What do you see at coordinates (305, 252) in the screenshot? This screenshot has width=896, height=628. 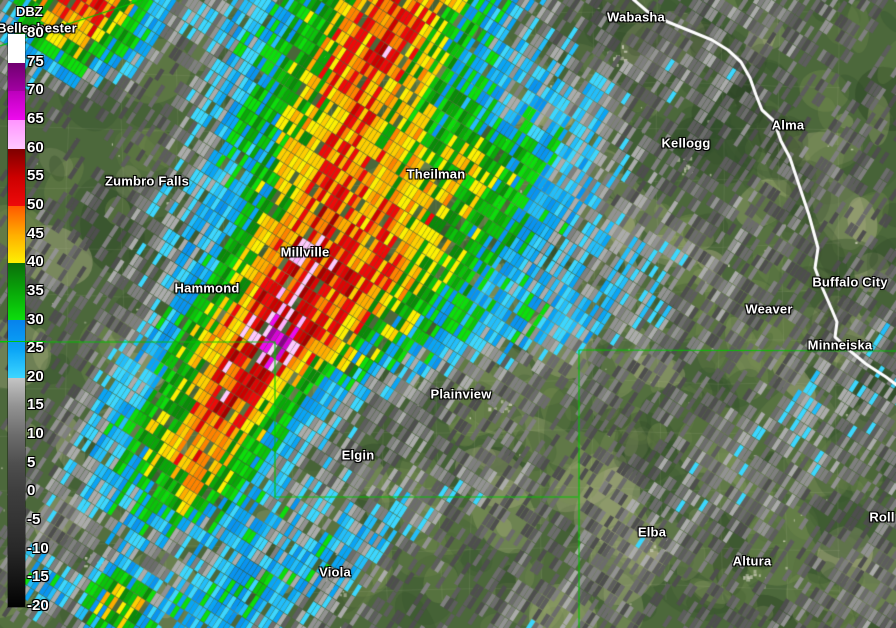 I see `city-label: Millville` at bounding box center [305, 252].